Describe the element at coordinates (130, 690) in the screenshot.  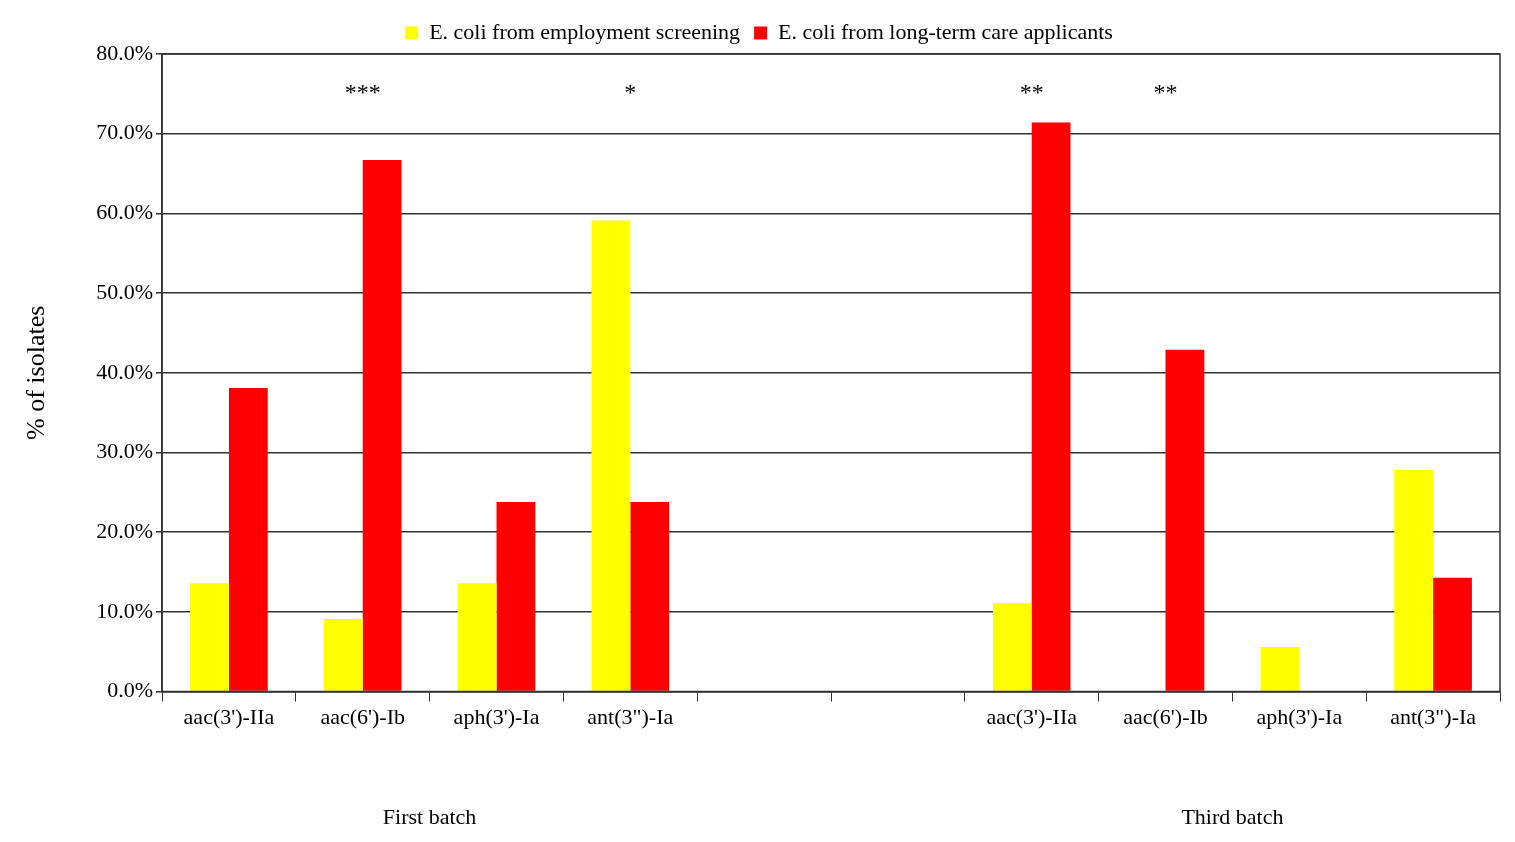
I see `y-tick-label: 0.0%` at that location.